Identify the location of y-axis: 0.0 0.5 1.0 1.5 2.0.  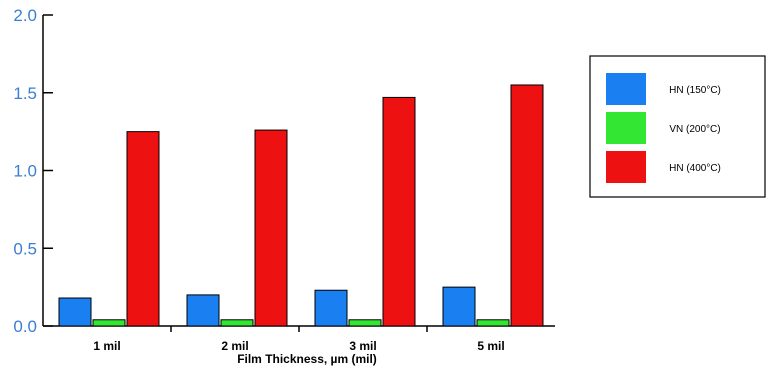
(33, 171).